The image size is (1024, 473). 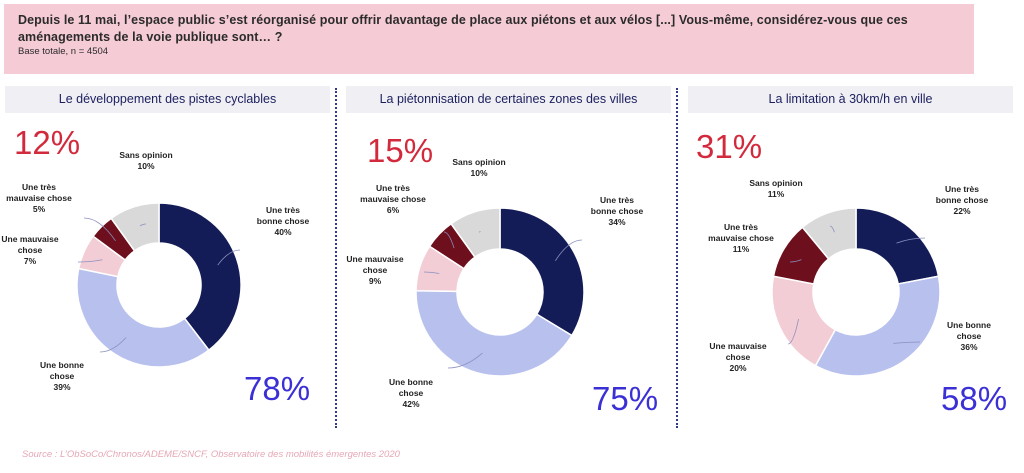 I want to click on slice-label-mauvaise-chose-2: Une mauvaise chose 9%, so click(x=374, y=270).